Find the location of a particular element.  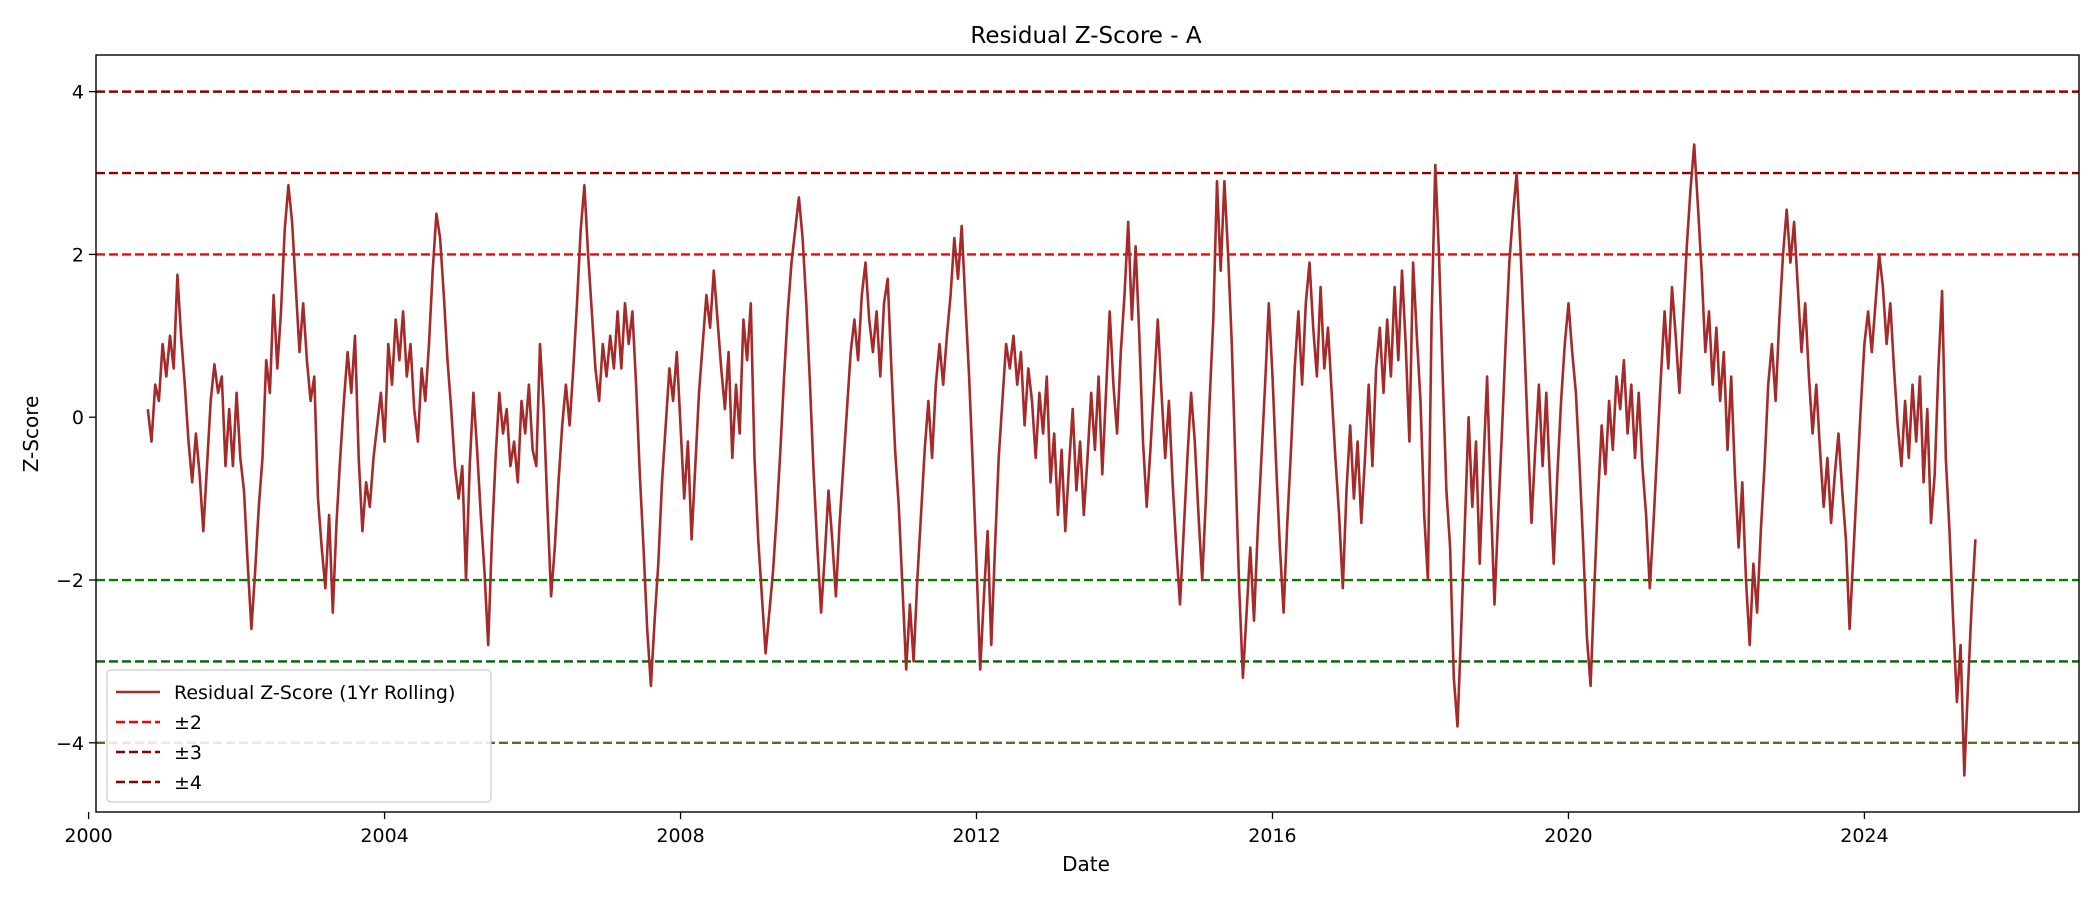

legend-box is located at coordinates (299, 736).